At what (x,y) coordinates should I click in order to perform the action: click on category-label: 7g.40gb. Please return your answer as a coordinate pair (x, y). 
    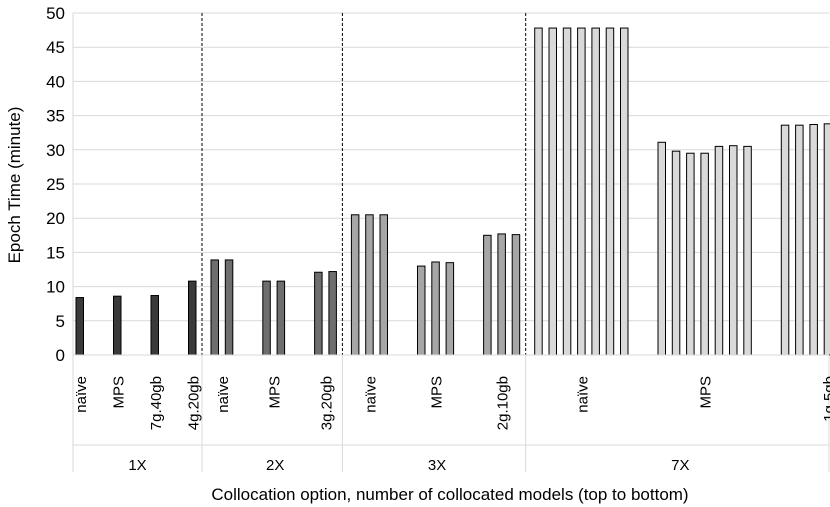
    Looking at the image, I should click on (156, 403).